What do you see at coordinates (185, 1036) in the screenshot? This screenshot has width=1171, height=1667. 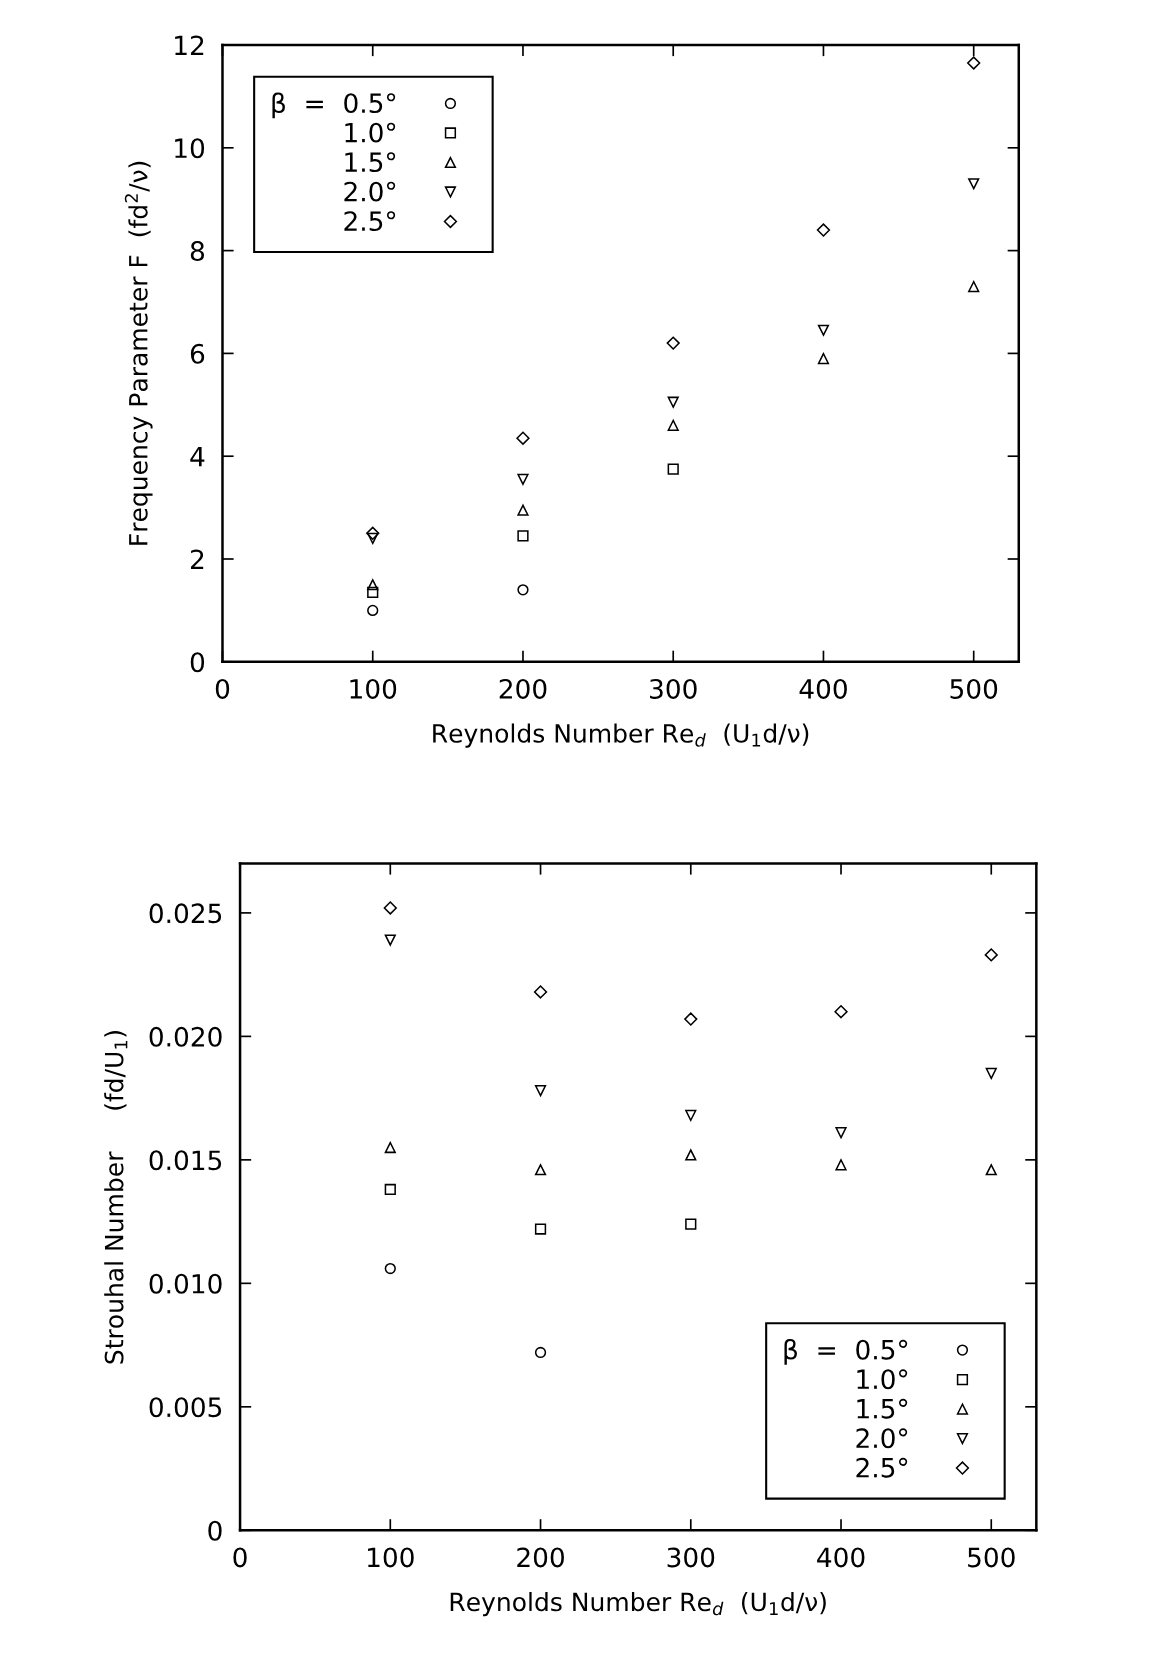 I see `y-tick-label: 0.020` at bounding box center [185, 1036].